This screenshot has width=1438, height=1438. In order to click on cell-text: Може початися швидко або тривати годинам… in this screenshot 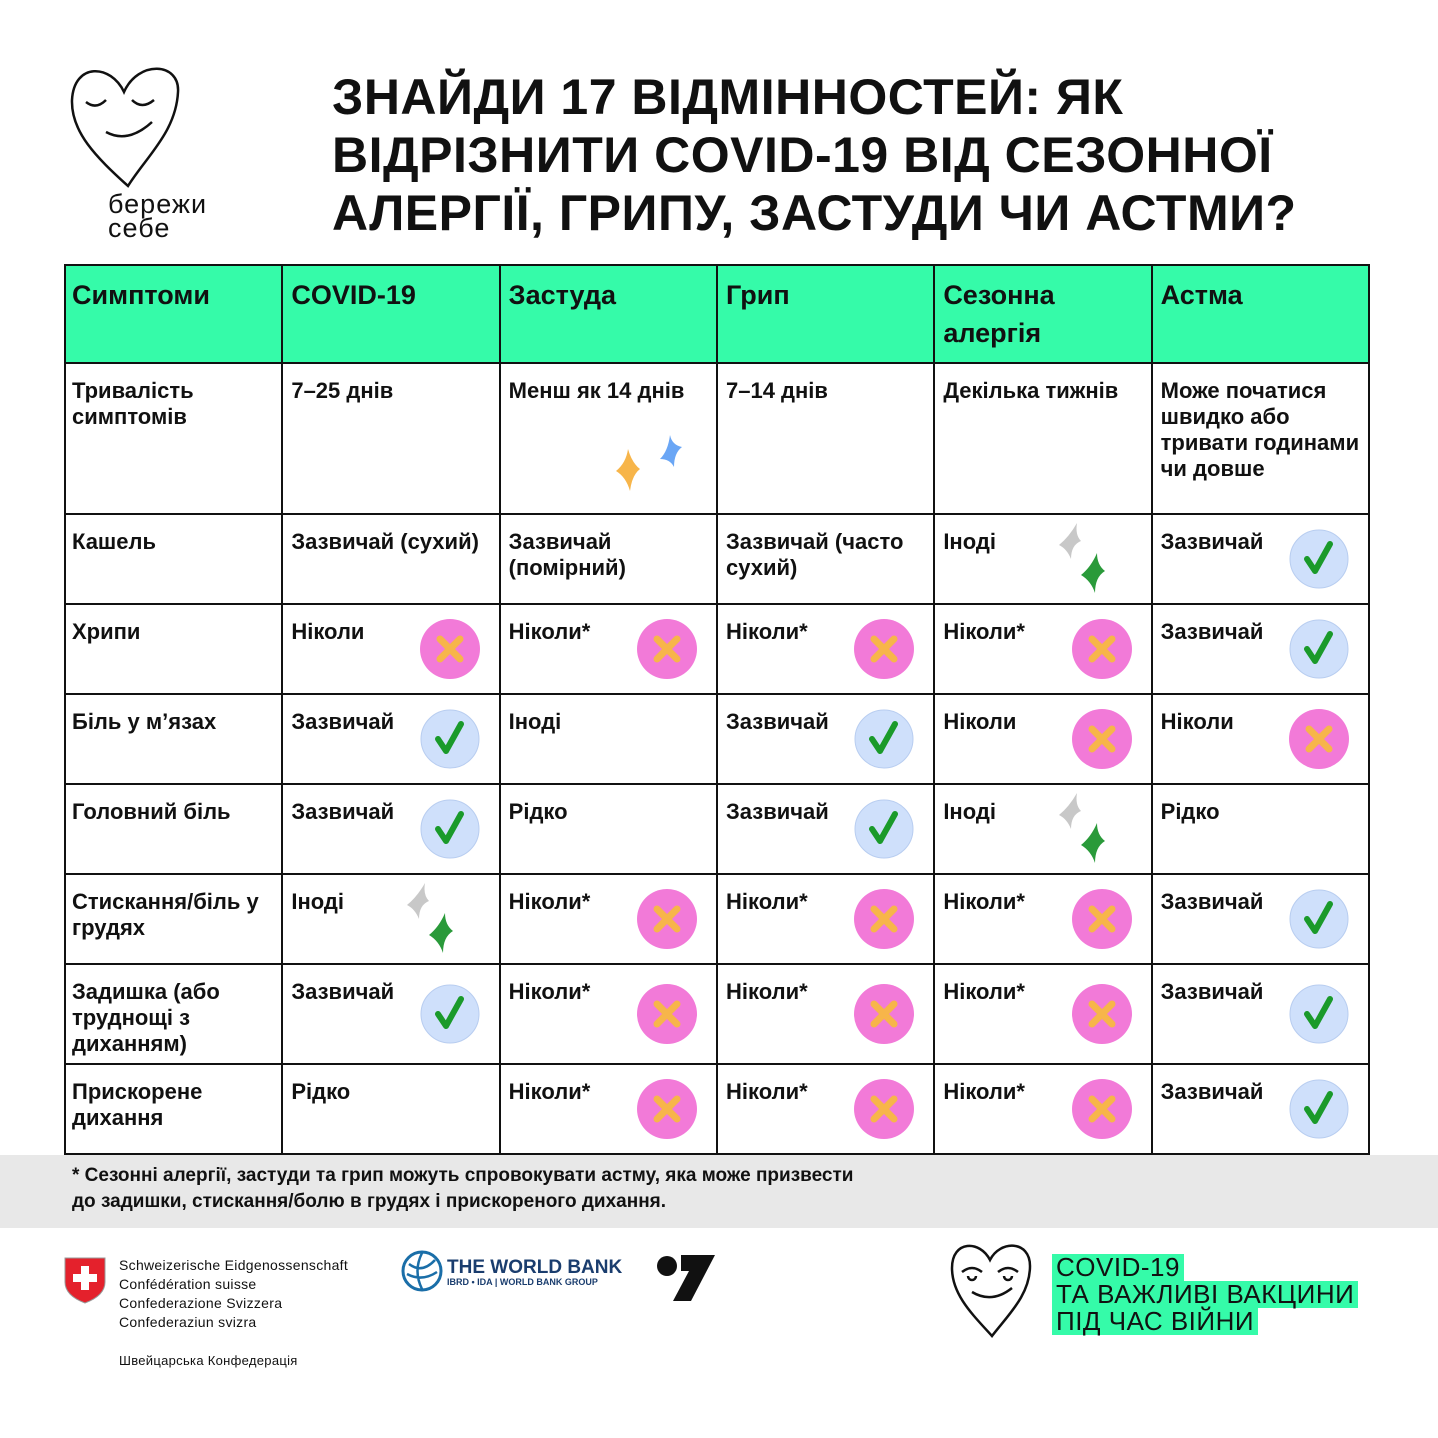, I will do `click(1260, 429)`.